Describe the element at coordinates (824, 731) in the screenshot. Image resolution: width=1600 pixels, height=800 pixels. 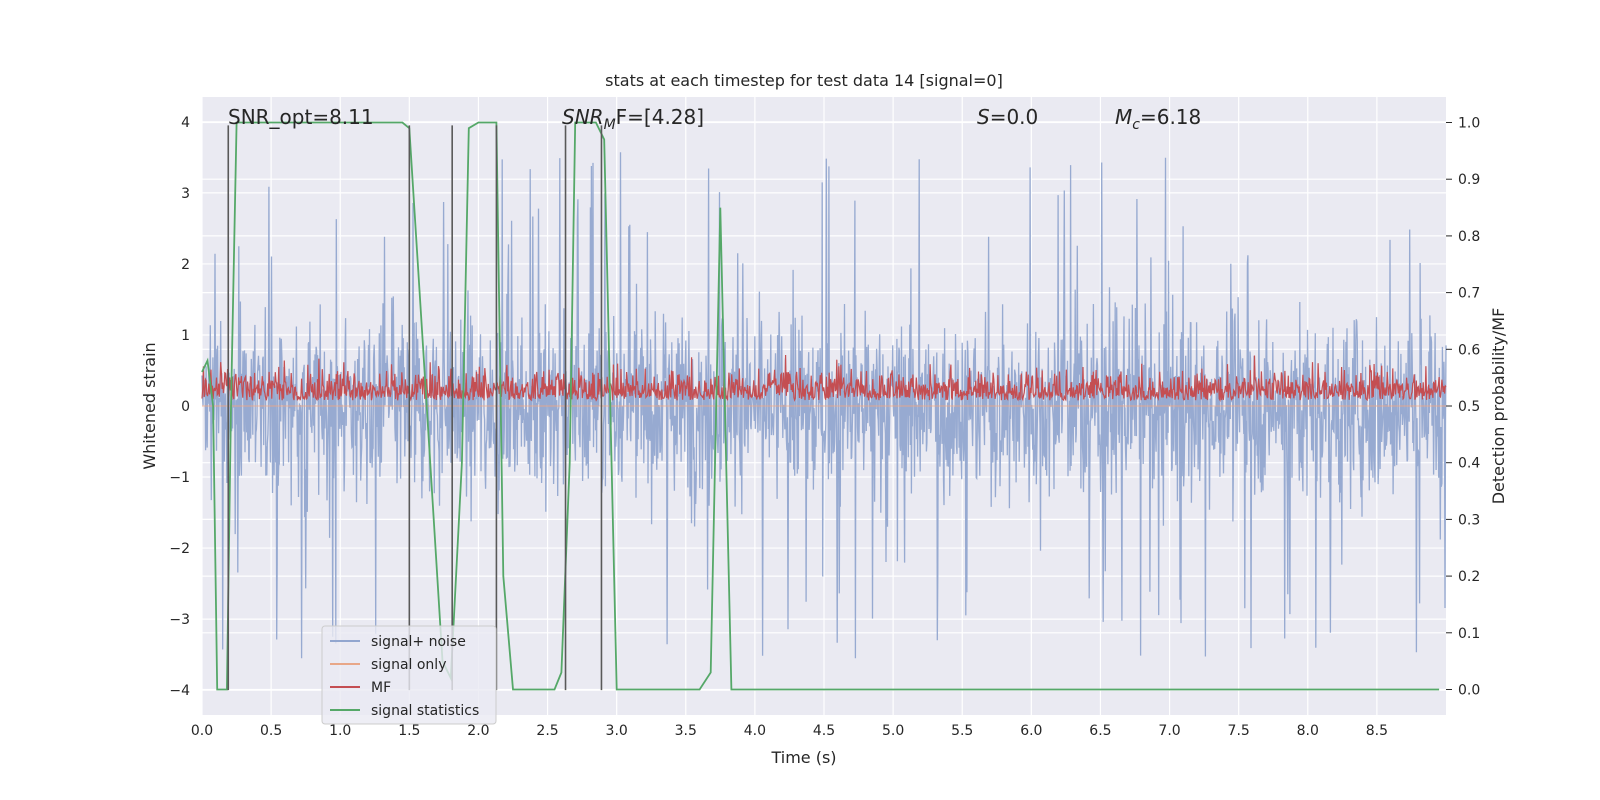
I see `x-tick-label: 4.5` at that location.